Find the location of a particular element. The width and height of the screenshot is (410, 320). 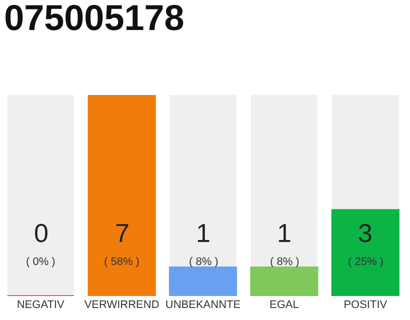

chart-title: 075005178 is located at coordinates (94, 19).